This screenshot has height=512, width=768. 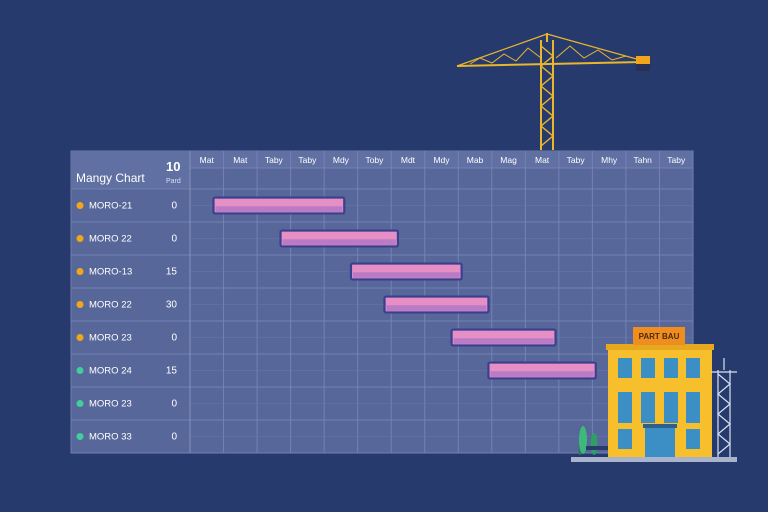 I want to click on row-value: 30, so click(x=172, y=305).